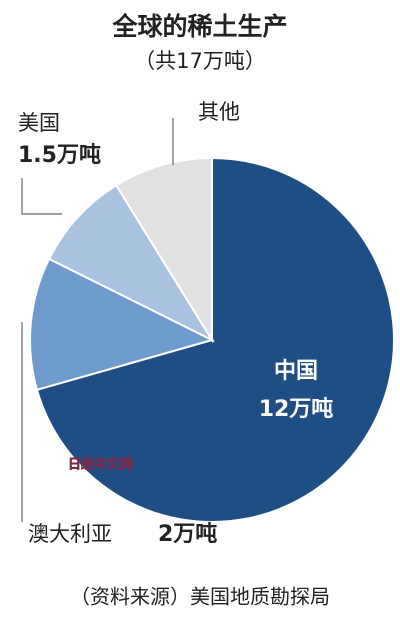 The image size is (400, 636). What do you see at coordinates (59, 155) in the screenshot?
I see `value-label: 1.5万吨` at bounding box center [59, 155].